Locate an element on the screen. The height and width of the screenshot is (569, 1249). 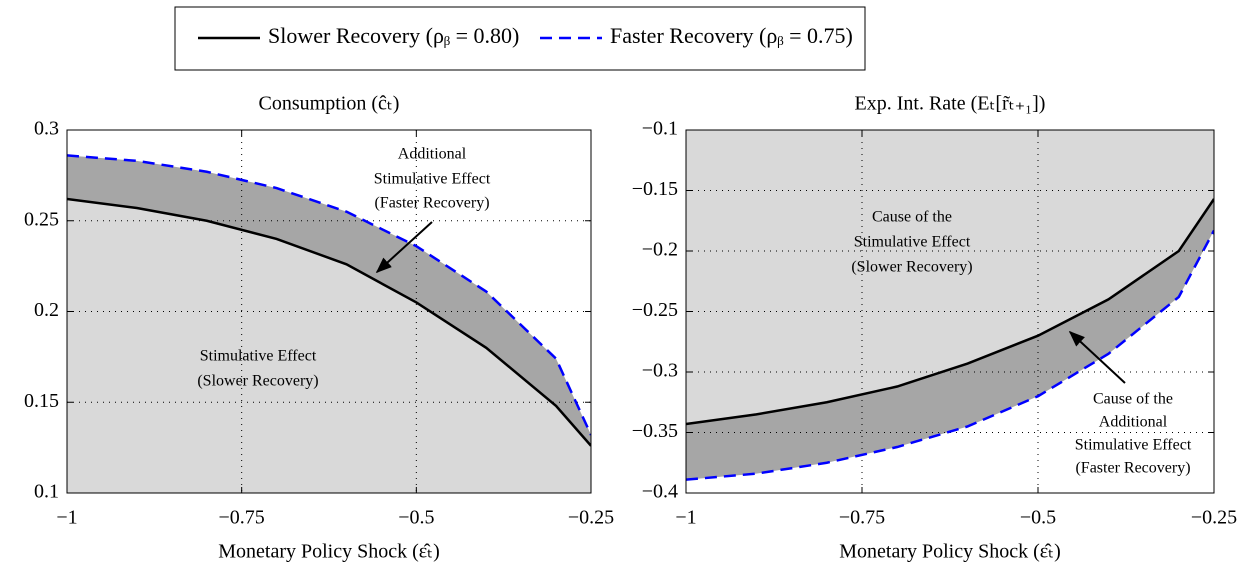
y-tick-label: −0.35 is located at coordinates (655, 431).